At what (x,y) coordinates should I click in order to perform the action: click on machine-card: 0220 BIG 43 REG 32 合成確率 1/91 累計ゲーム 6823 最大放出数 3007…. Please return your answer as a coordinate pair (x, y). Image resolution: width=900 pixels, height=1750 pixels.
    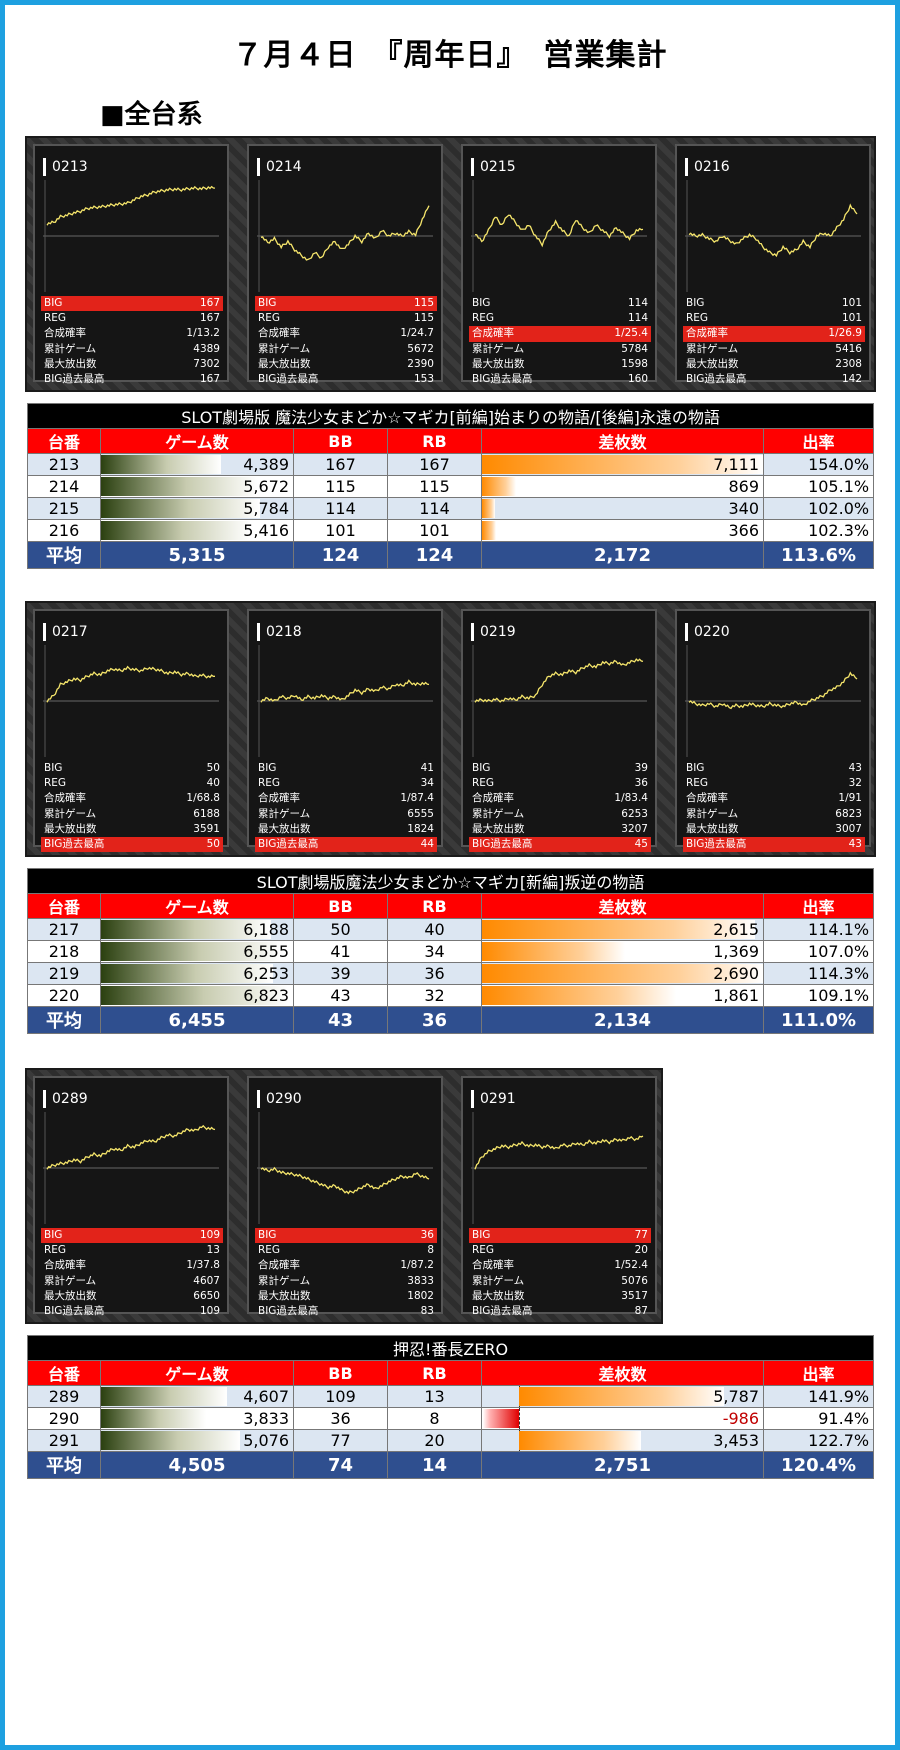
    Looking at the image, I should click on (773, 731).